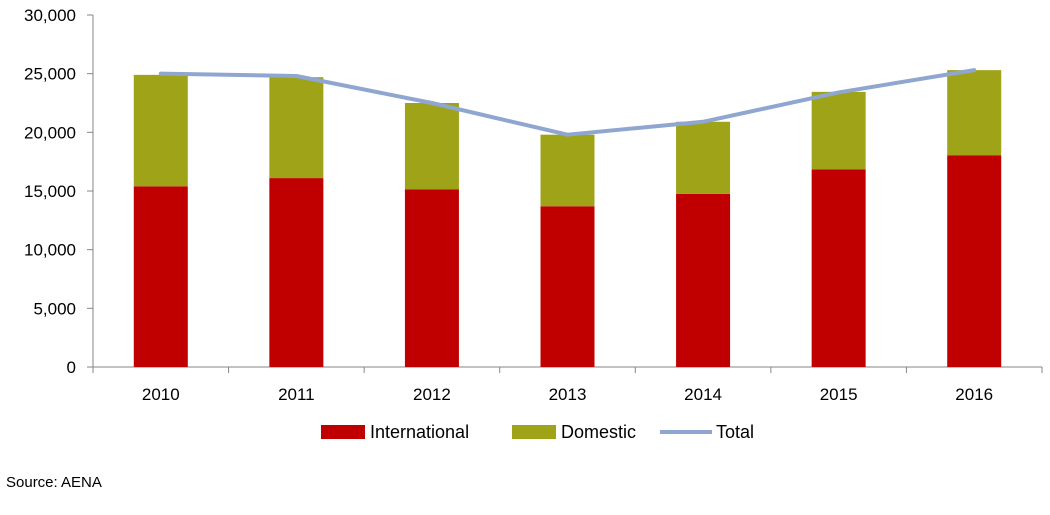 The image size is (1050, 515). I want to click on legend: International Domestic Total, so click(537, 432).